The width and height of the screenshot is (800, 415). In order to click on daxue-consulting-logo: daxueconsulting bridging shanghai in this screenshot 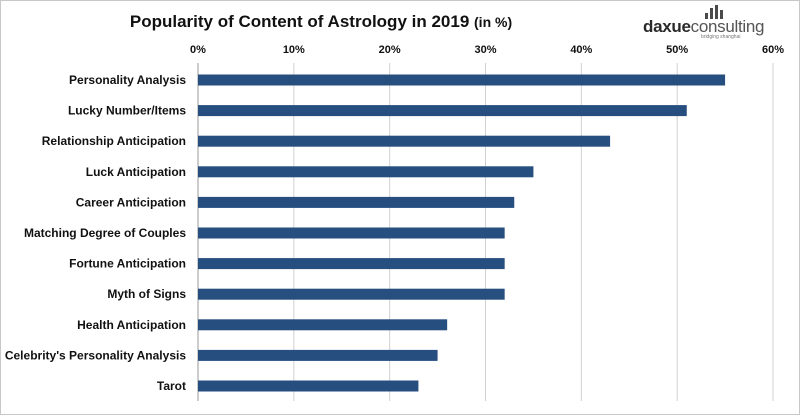, I will do `click(718, 23)`.